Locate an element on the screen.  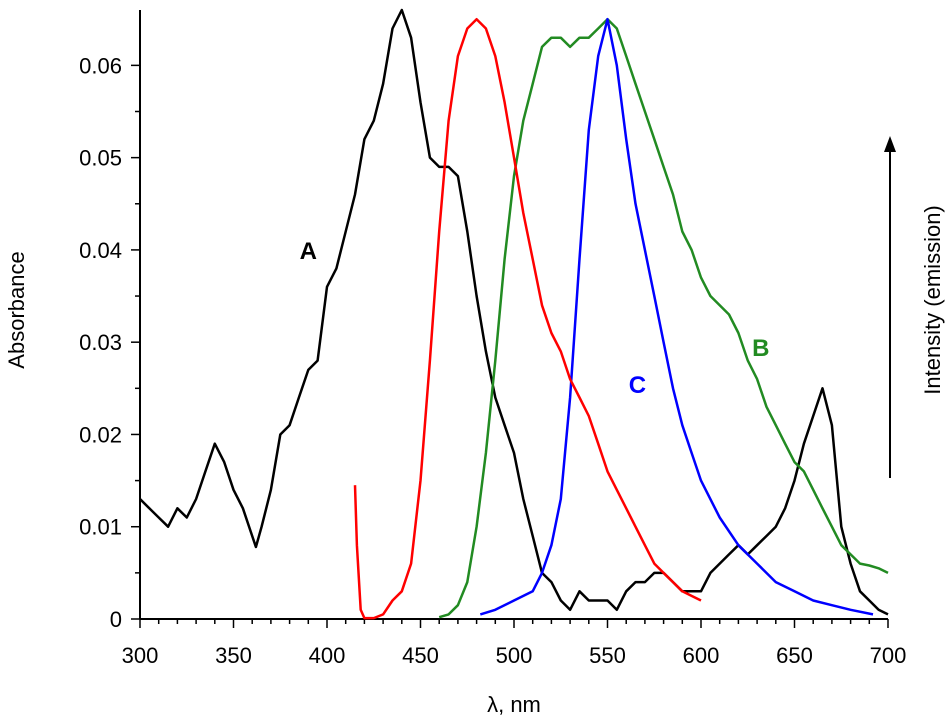
y-tick-label: 0 is located at coordinates (116, 619).